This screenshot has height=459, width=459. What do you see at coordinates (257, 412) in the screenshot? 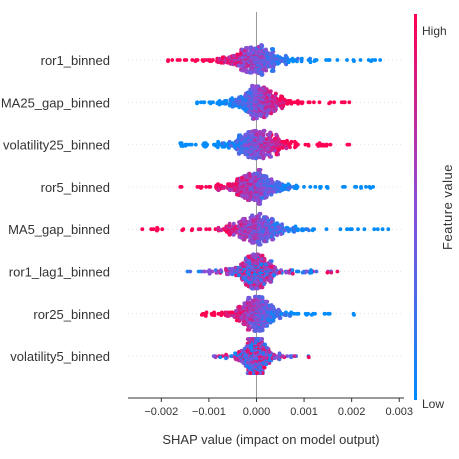
I see `x-tick-label: 0.000` at bounding box center [257, 412].